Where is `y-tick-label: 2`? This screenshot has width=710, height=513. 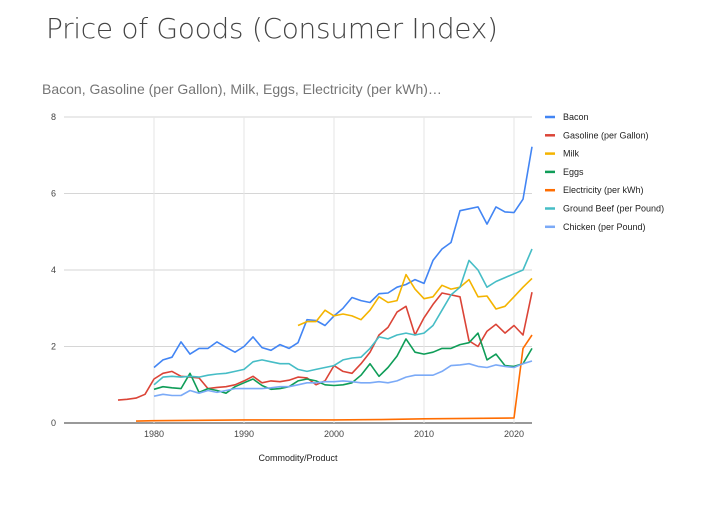
y-tick-label: 2 is located at coordinates (53, 347).